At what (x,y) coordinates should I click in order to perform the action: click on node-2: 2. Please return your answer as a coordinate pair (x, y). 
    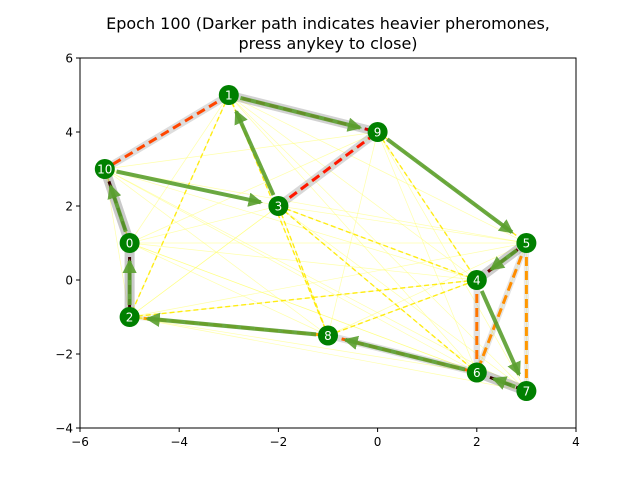
    Looking at the image, I should click on (129, 317).